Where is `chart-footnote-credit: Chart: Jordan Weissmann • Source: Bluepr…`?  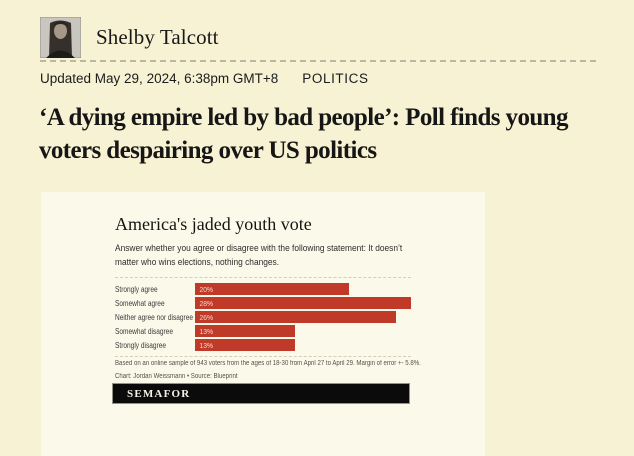
chart-footnote-credit: Chart: Jordan Weissmann • Source: Bluepr… is located at coordinates (176, 376).